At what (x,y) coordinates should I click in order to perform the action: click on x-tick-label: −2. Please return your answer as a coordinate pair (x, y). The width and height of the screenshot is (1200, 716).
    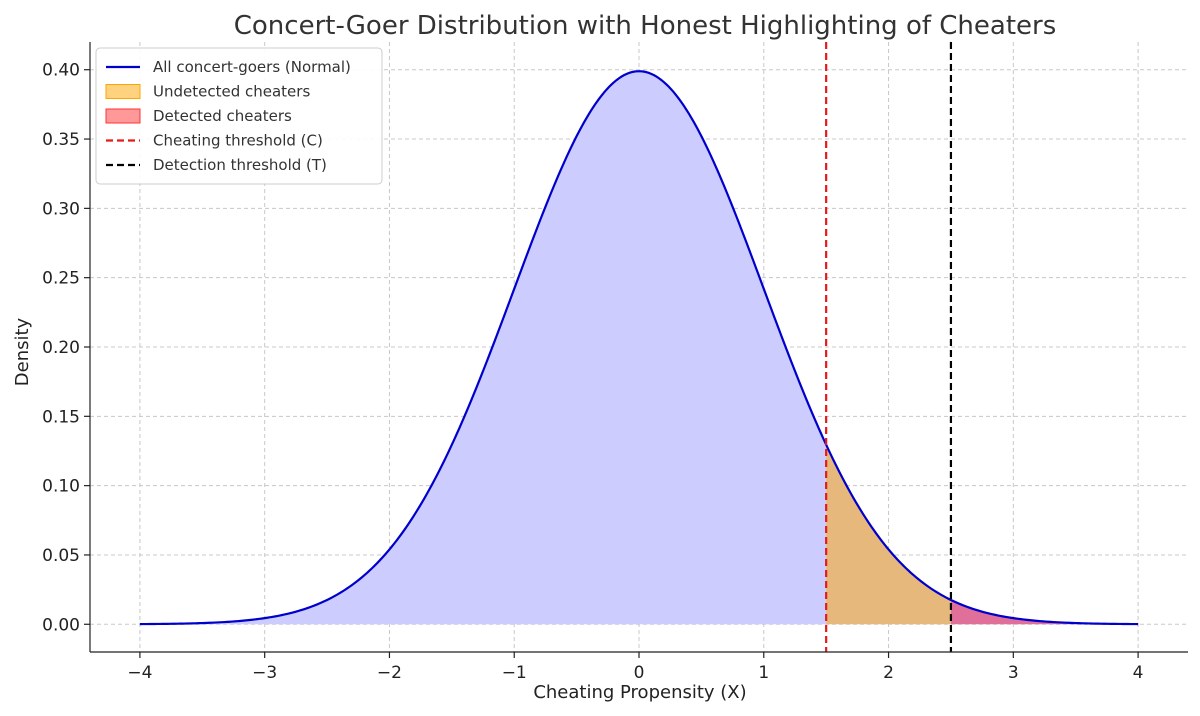
    Looking at the image, I should click on (389, 673).